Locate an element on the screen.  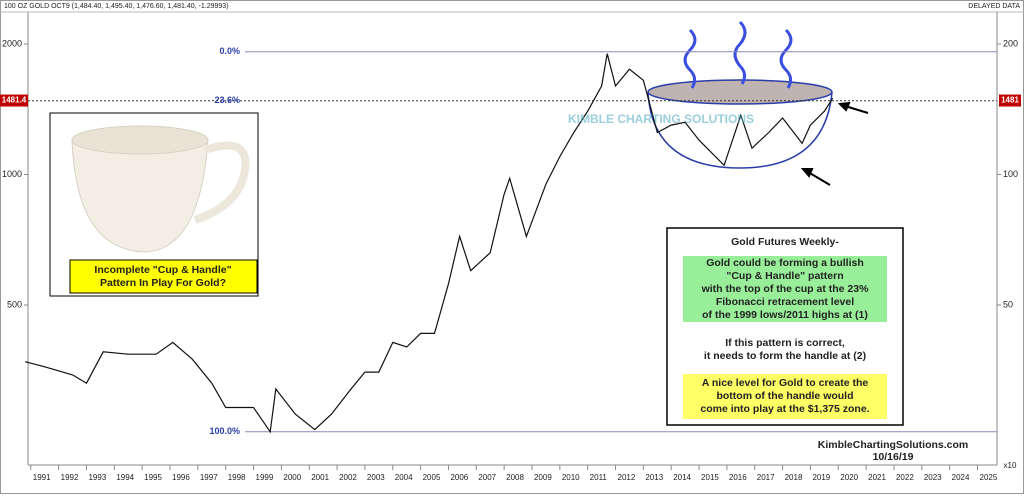
x-tick-label: 1996 is located at coordinates (181, 477).